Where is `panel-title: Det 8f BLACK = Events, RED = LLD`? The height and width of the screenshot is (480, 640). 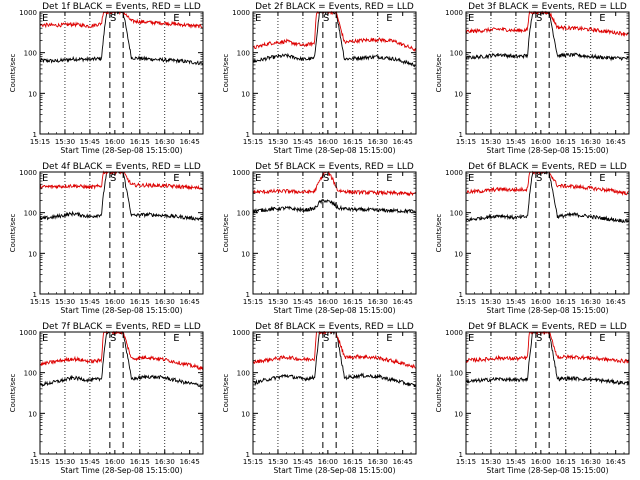
panel-title: Det 8f BLACK = Events, RED = LLD is located at coordinates (334, 327).